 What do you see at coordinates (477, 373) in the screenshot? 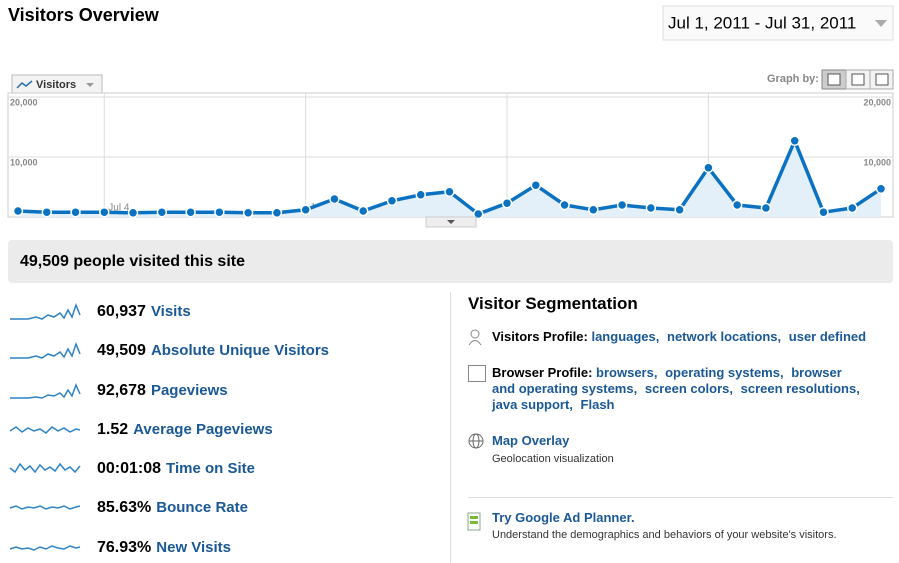
I see `browser-icon` at bounding box center [477, 373].